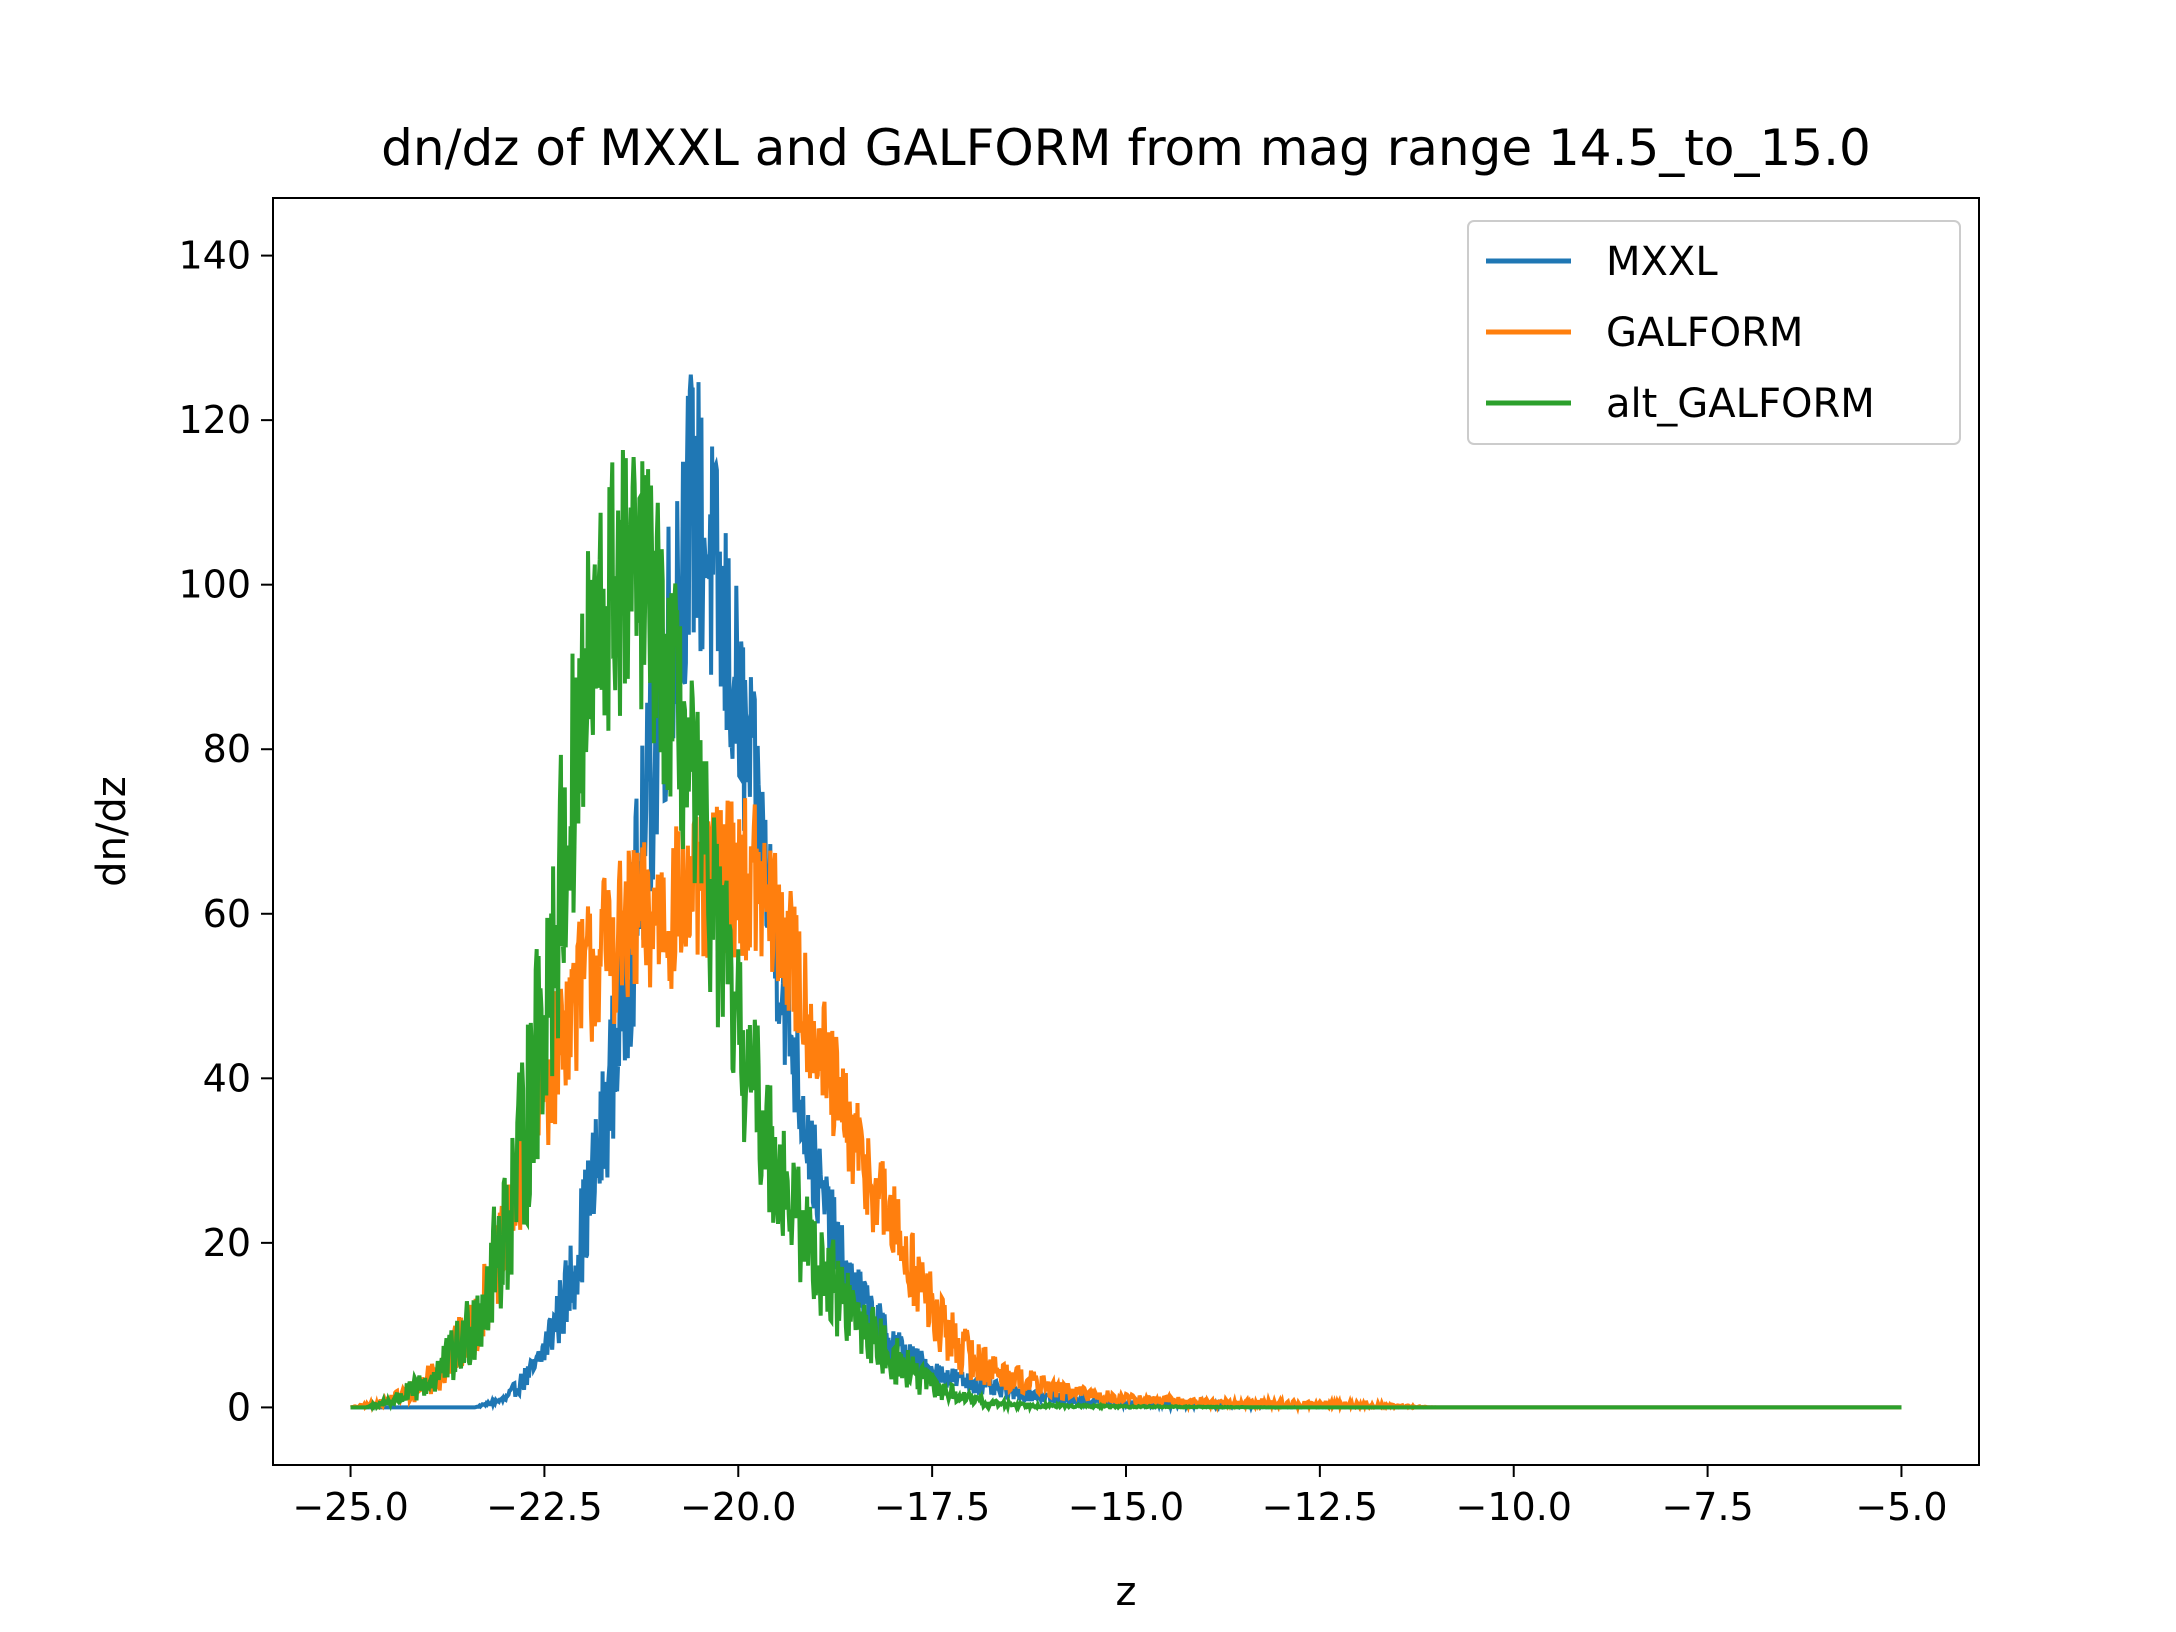 The width and height of the screenshot is (2176, 1632). I want to click on x-tick-label: −20.0, so click(738, 1507).